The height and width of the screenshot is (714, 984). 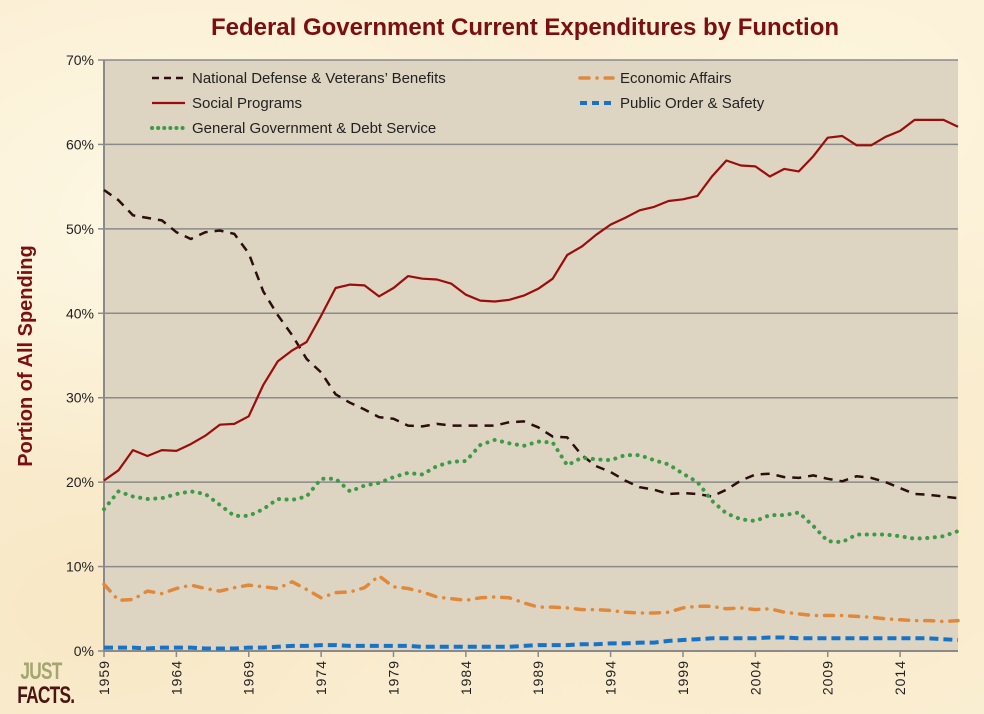 I want to click on just-facts-logo: JUST FACTS., so click(x=41, y=683).